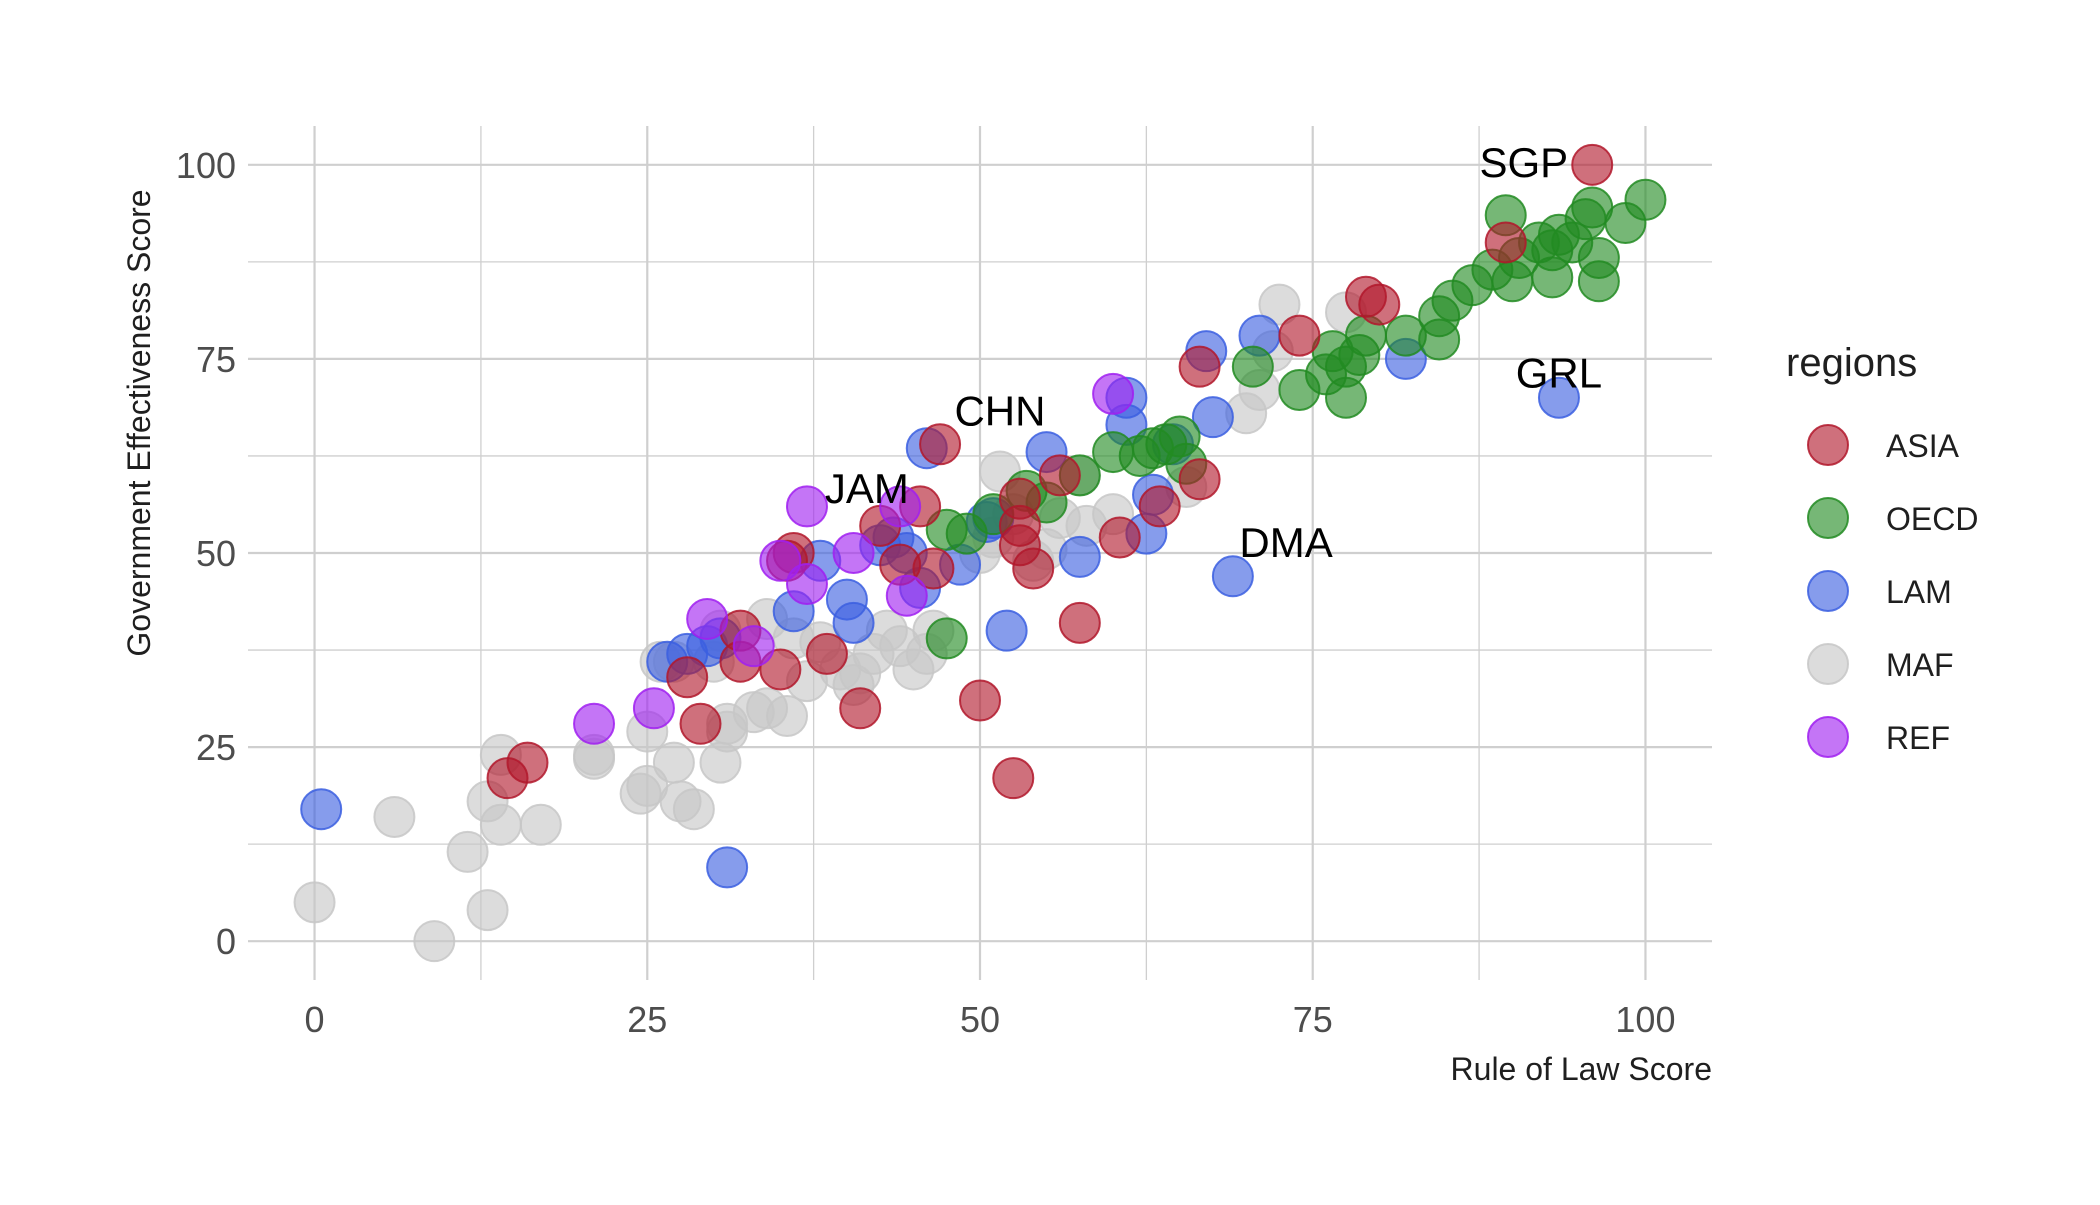 Image resolution: width=2100 pixels, height=1205 pixels. What do you see at coordinates (1285, 542) in the screenshot?
I see `annotation-dma: DMA` at bounding box center [1285, 542].